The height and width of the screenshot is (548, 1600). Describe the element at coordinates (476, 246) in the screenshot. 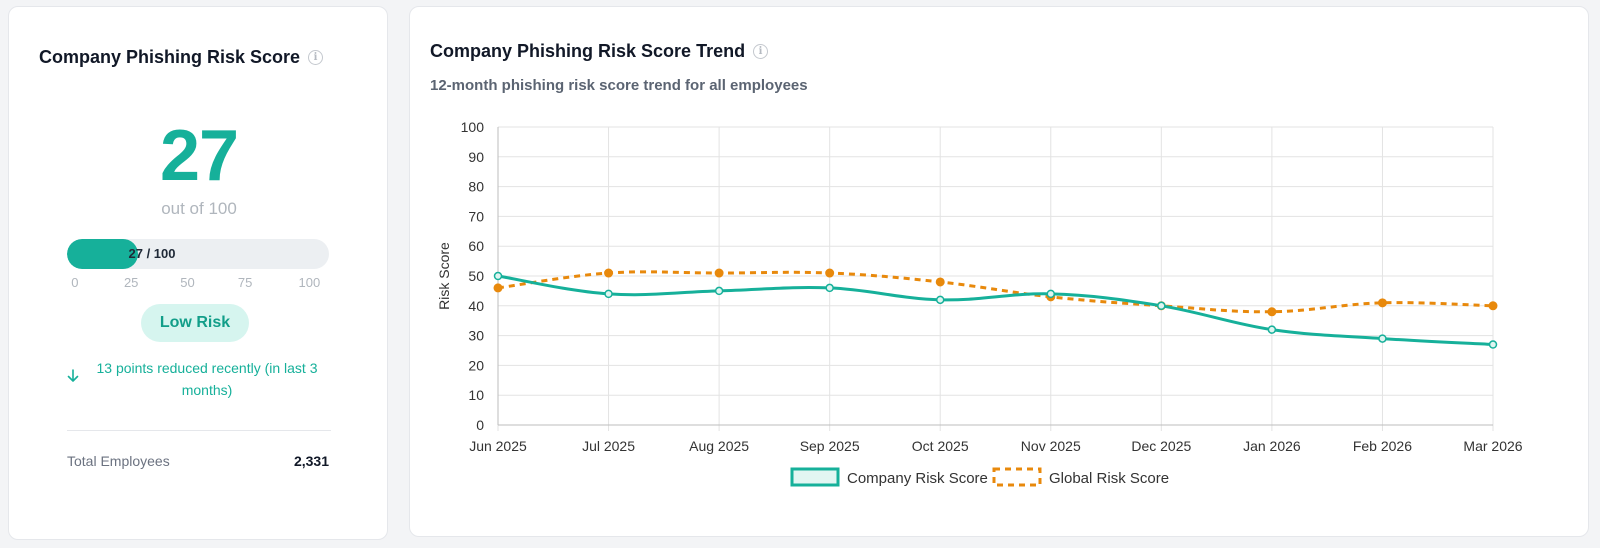

I see `y-tick-label: 60` at that location.